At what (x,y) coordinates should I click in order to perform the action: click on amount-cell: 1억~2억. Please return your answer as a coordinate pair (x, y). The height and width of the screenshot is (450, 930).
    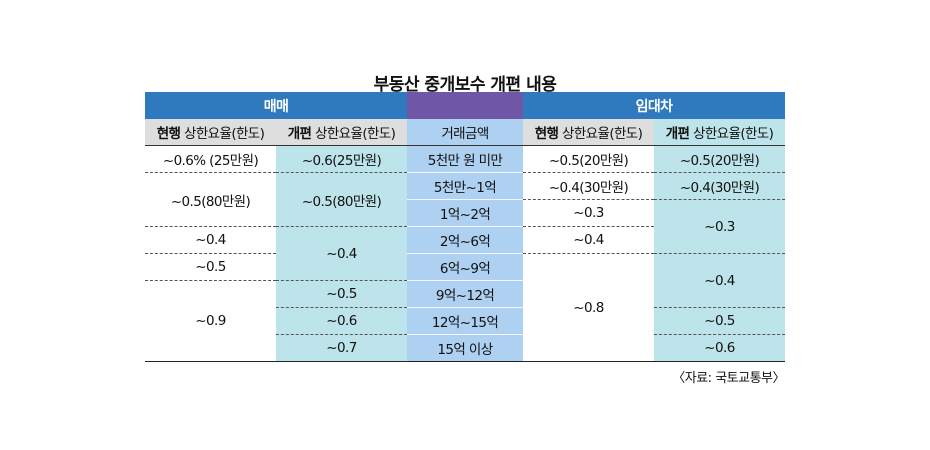
    Looking at the image, I should click on (465, 213).